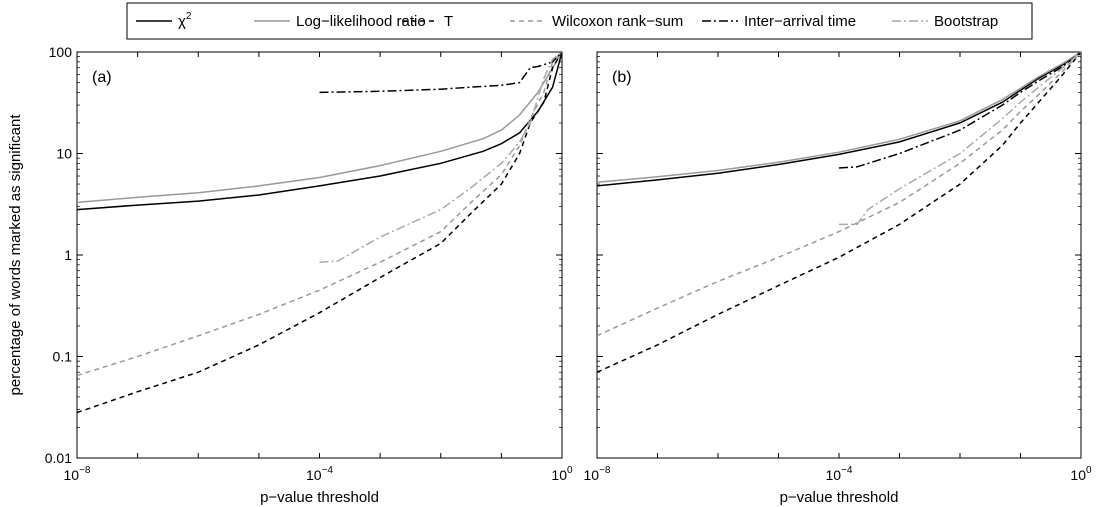 The height and width of the screenshot is (507, 1100). I want to click on legend-label-t: T, so click(448, 21).